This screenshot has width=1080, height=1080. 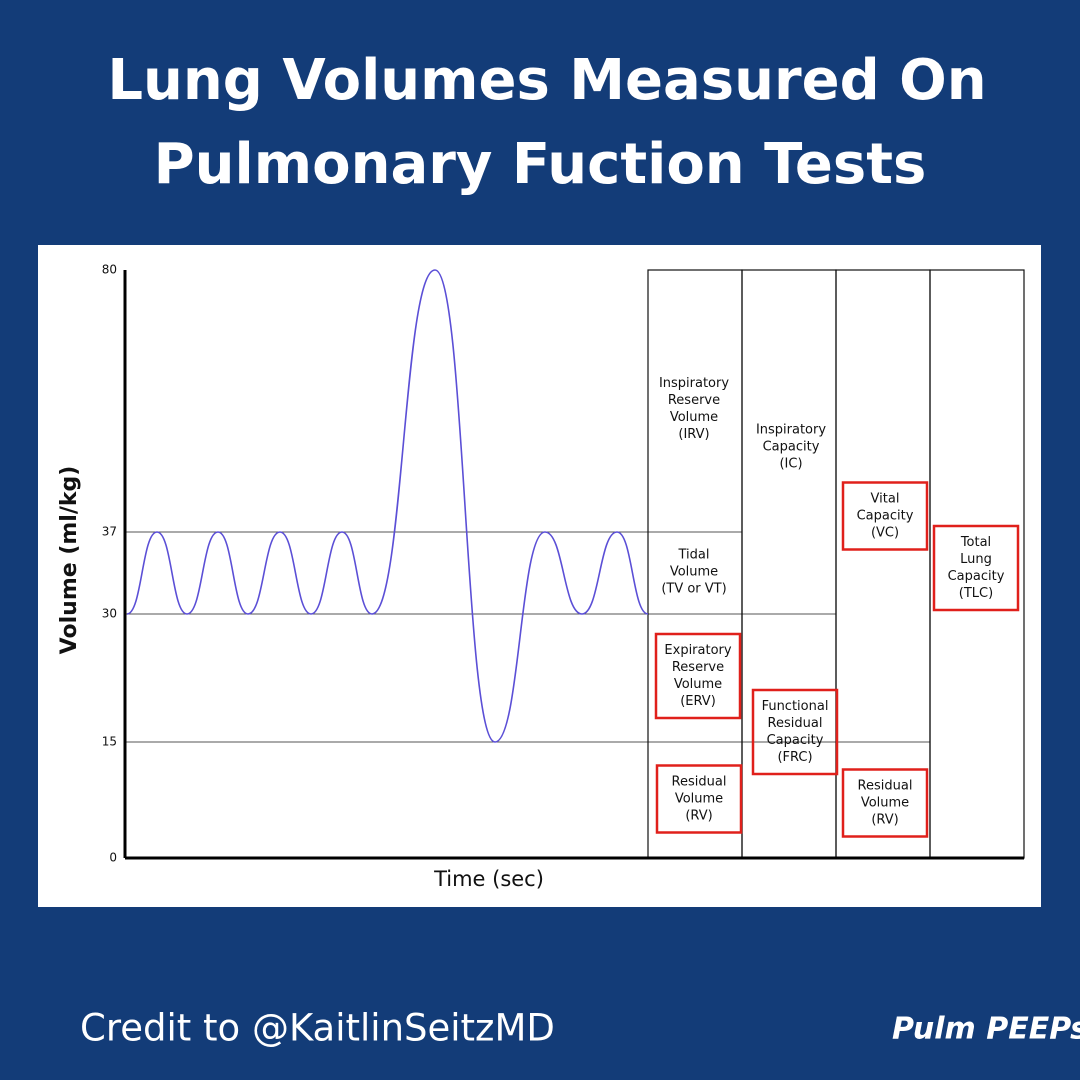 I want to click on annotation-text: Lung, so click(x=976, y=559).